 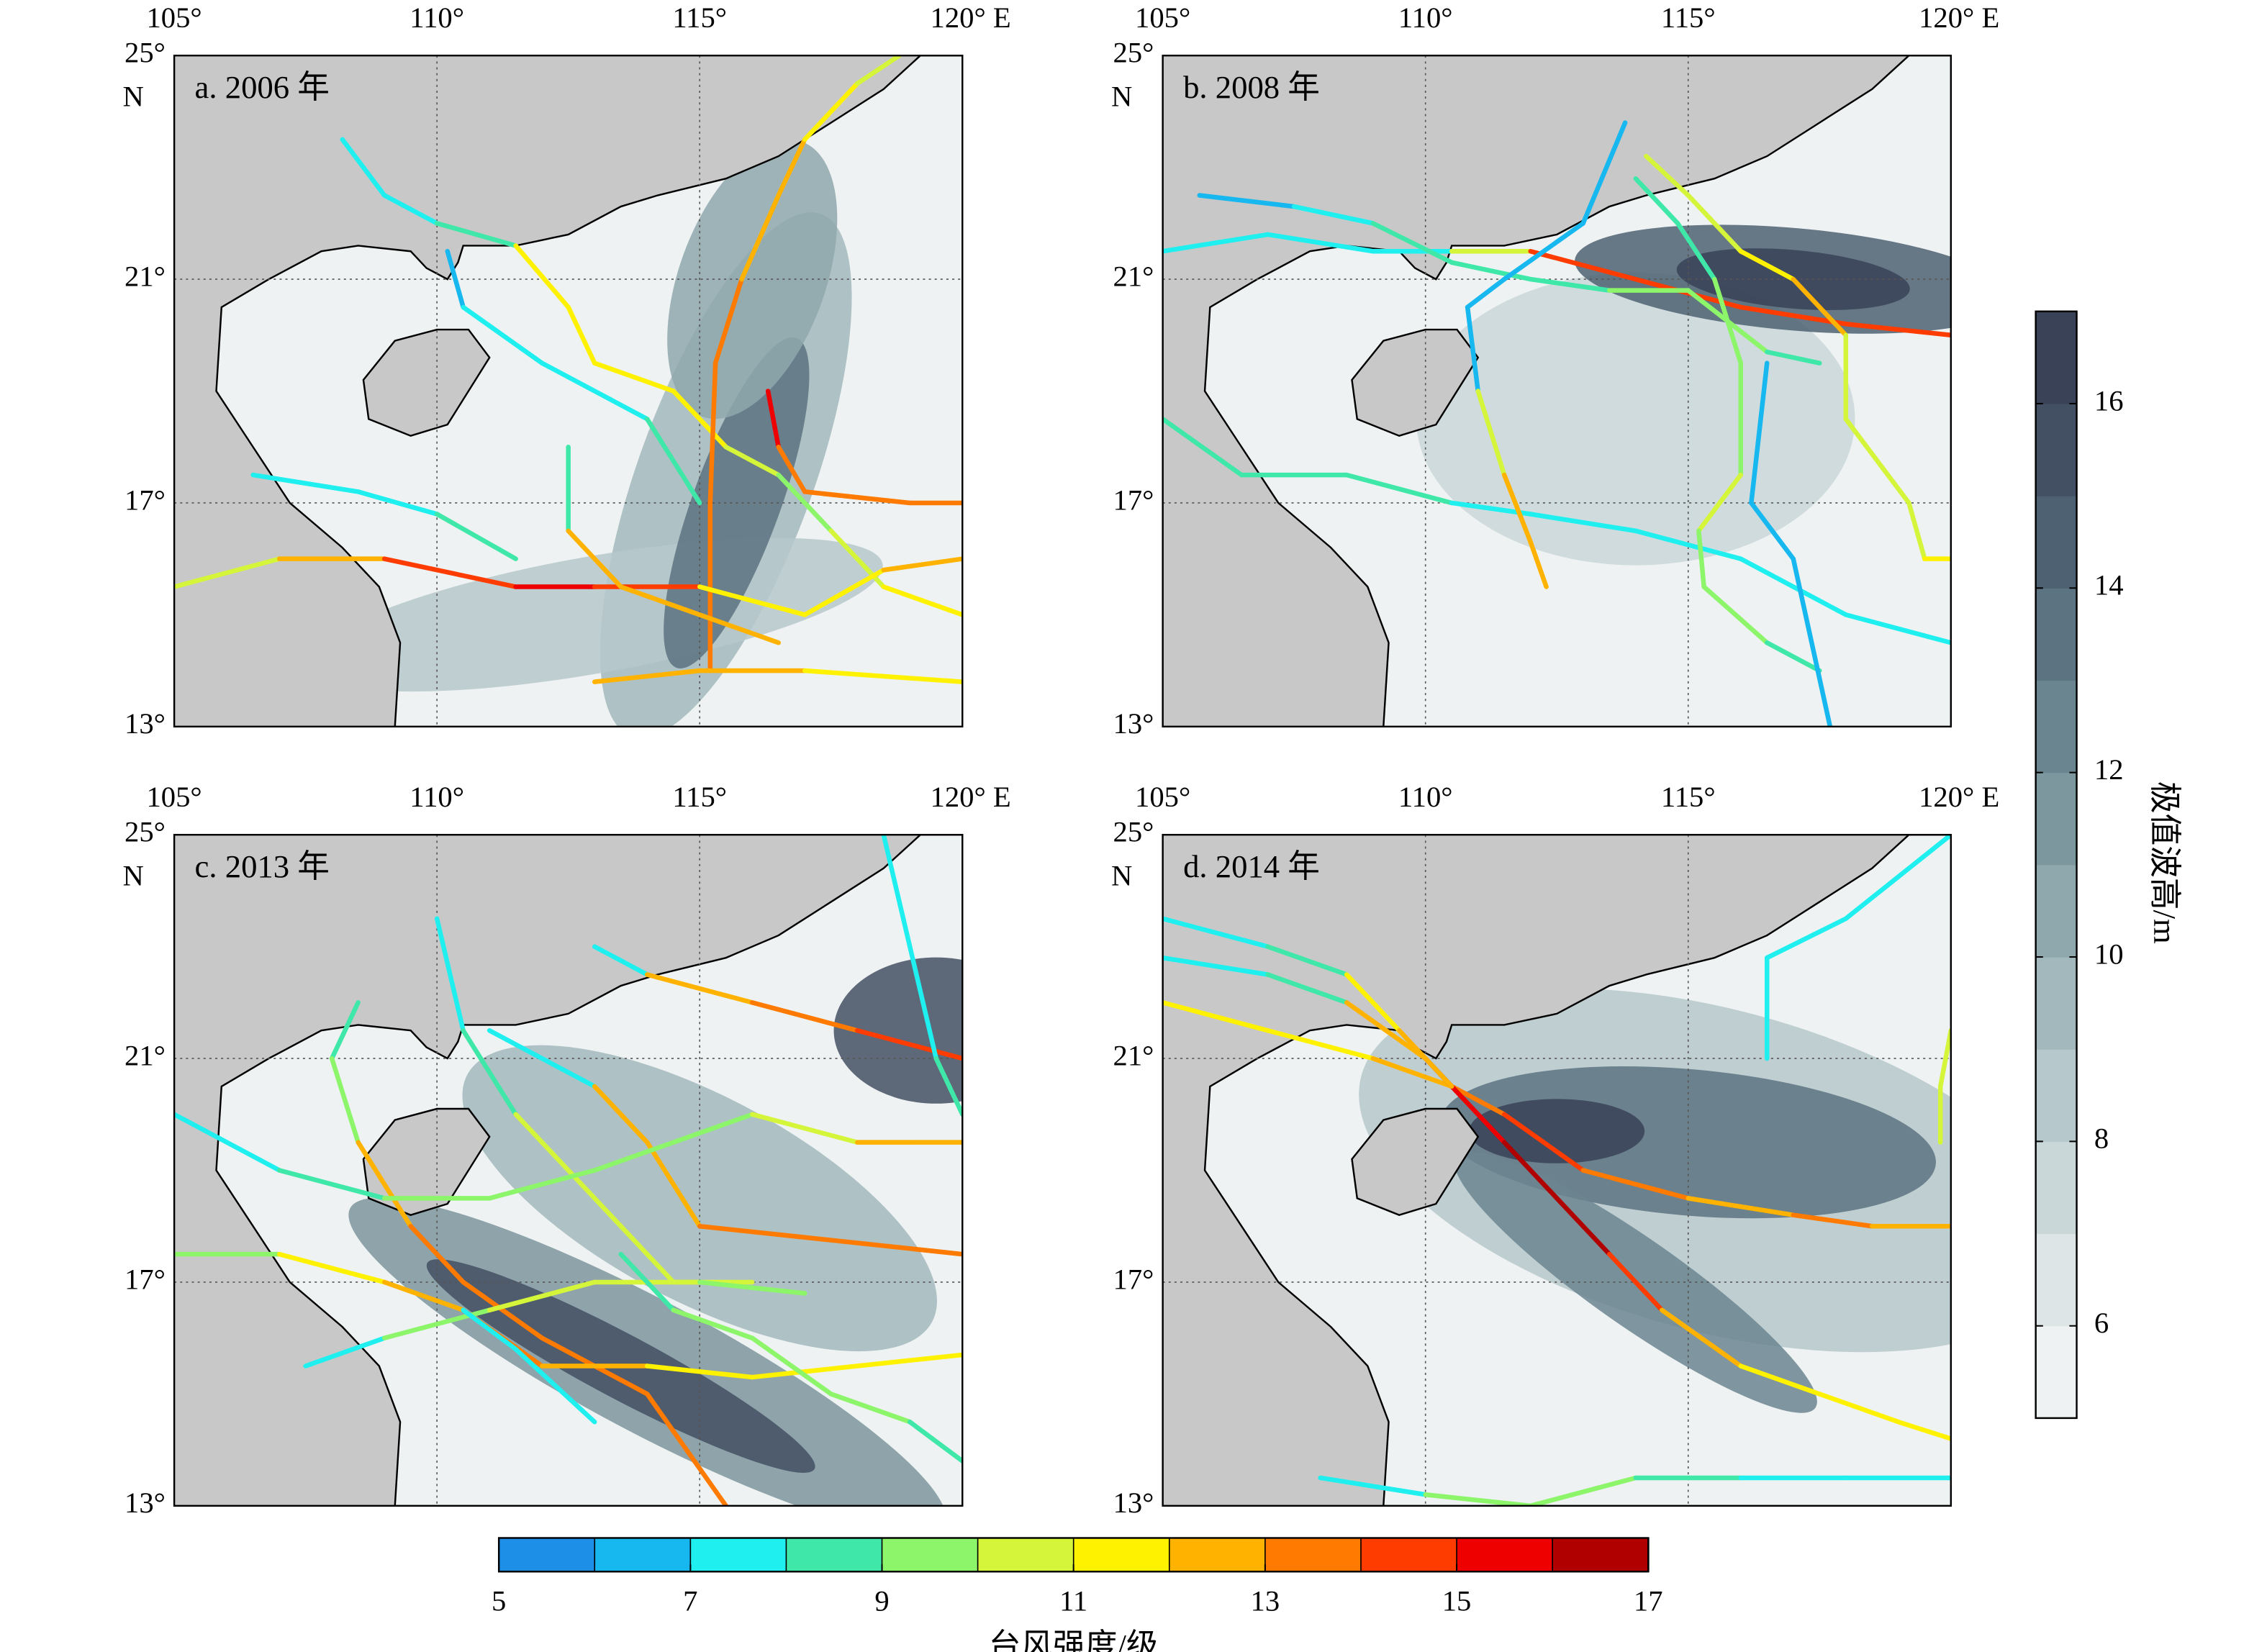 What do you see at coordinates (699, 17) in the screenshot?
I see `x-tick-label: 115°` at bounding box center [699, 17].